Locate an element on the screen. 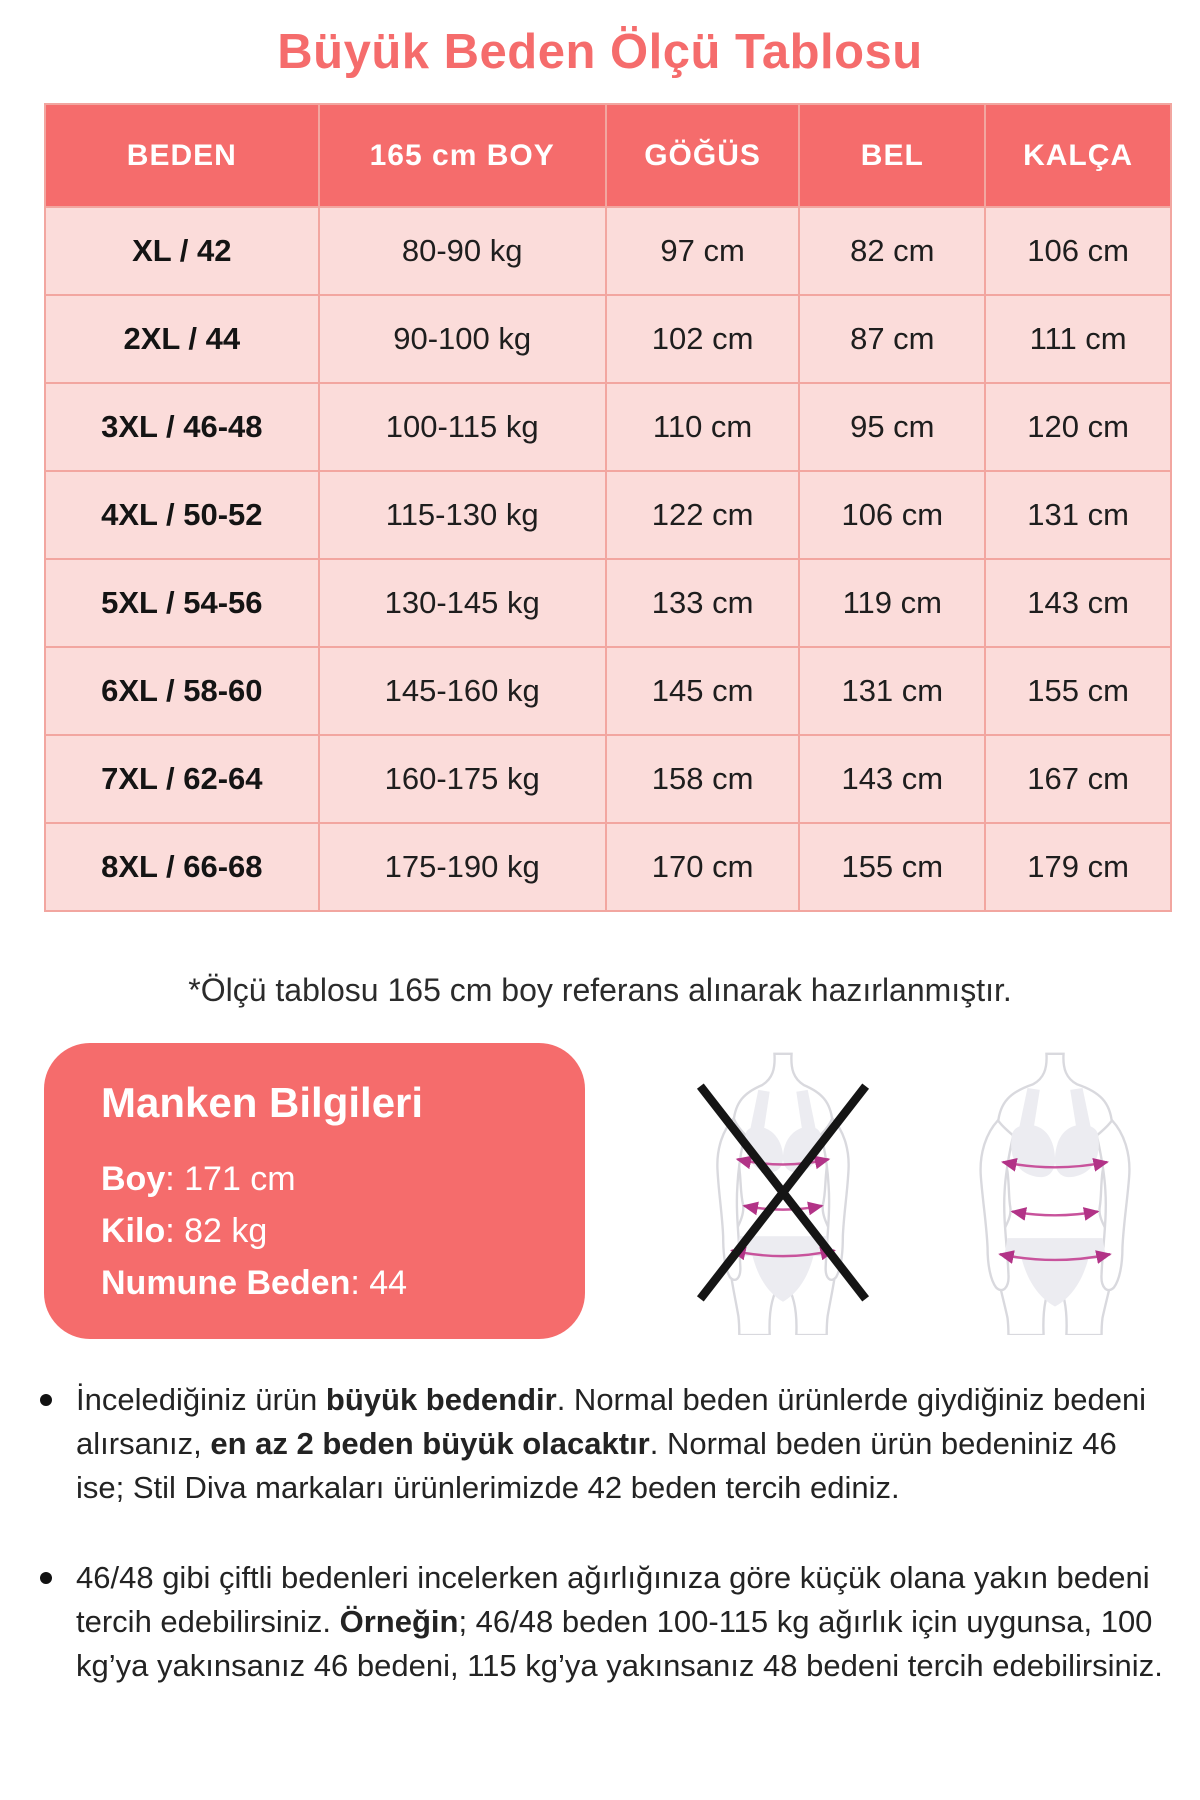 The width and height of the screenshot is (1200, 1800). plus-body-figure-icon is located at coordinates (1055, 1193).